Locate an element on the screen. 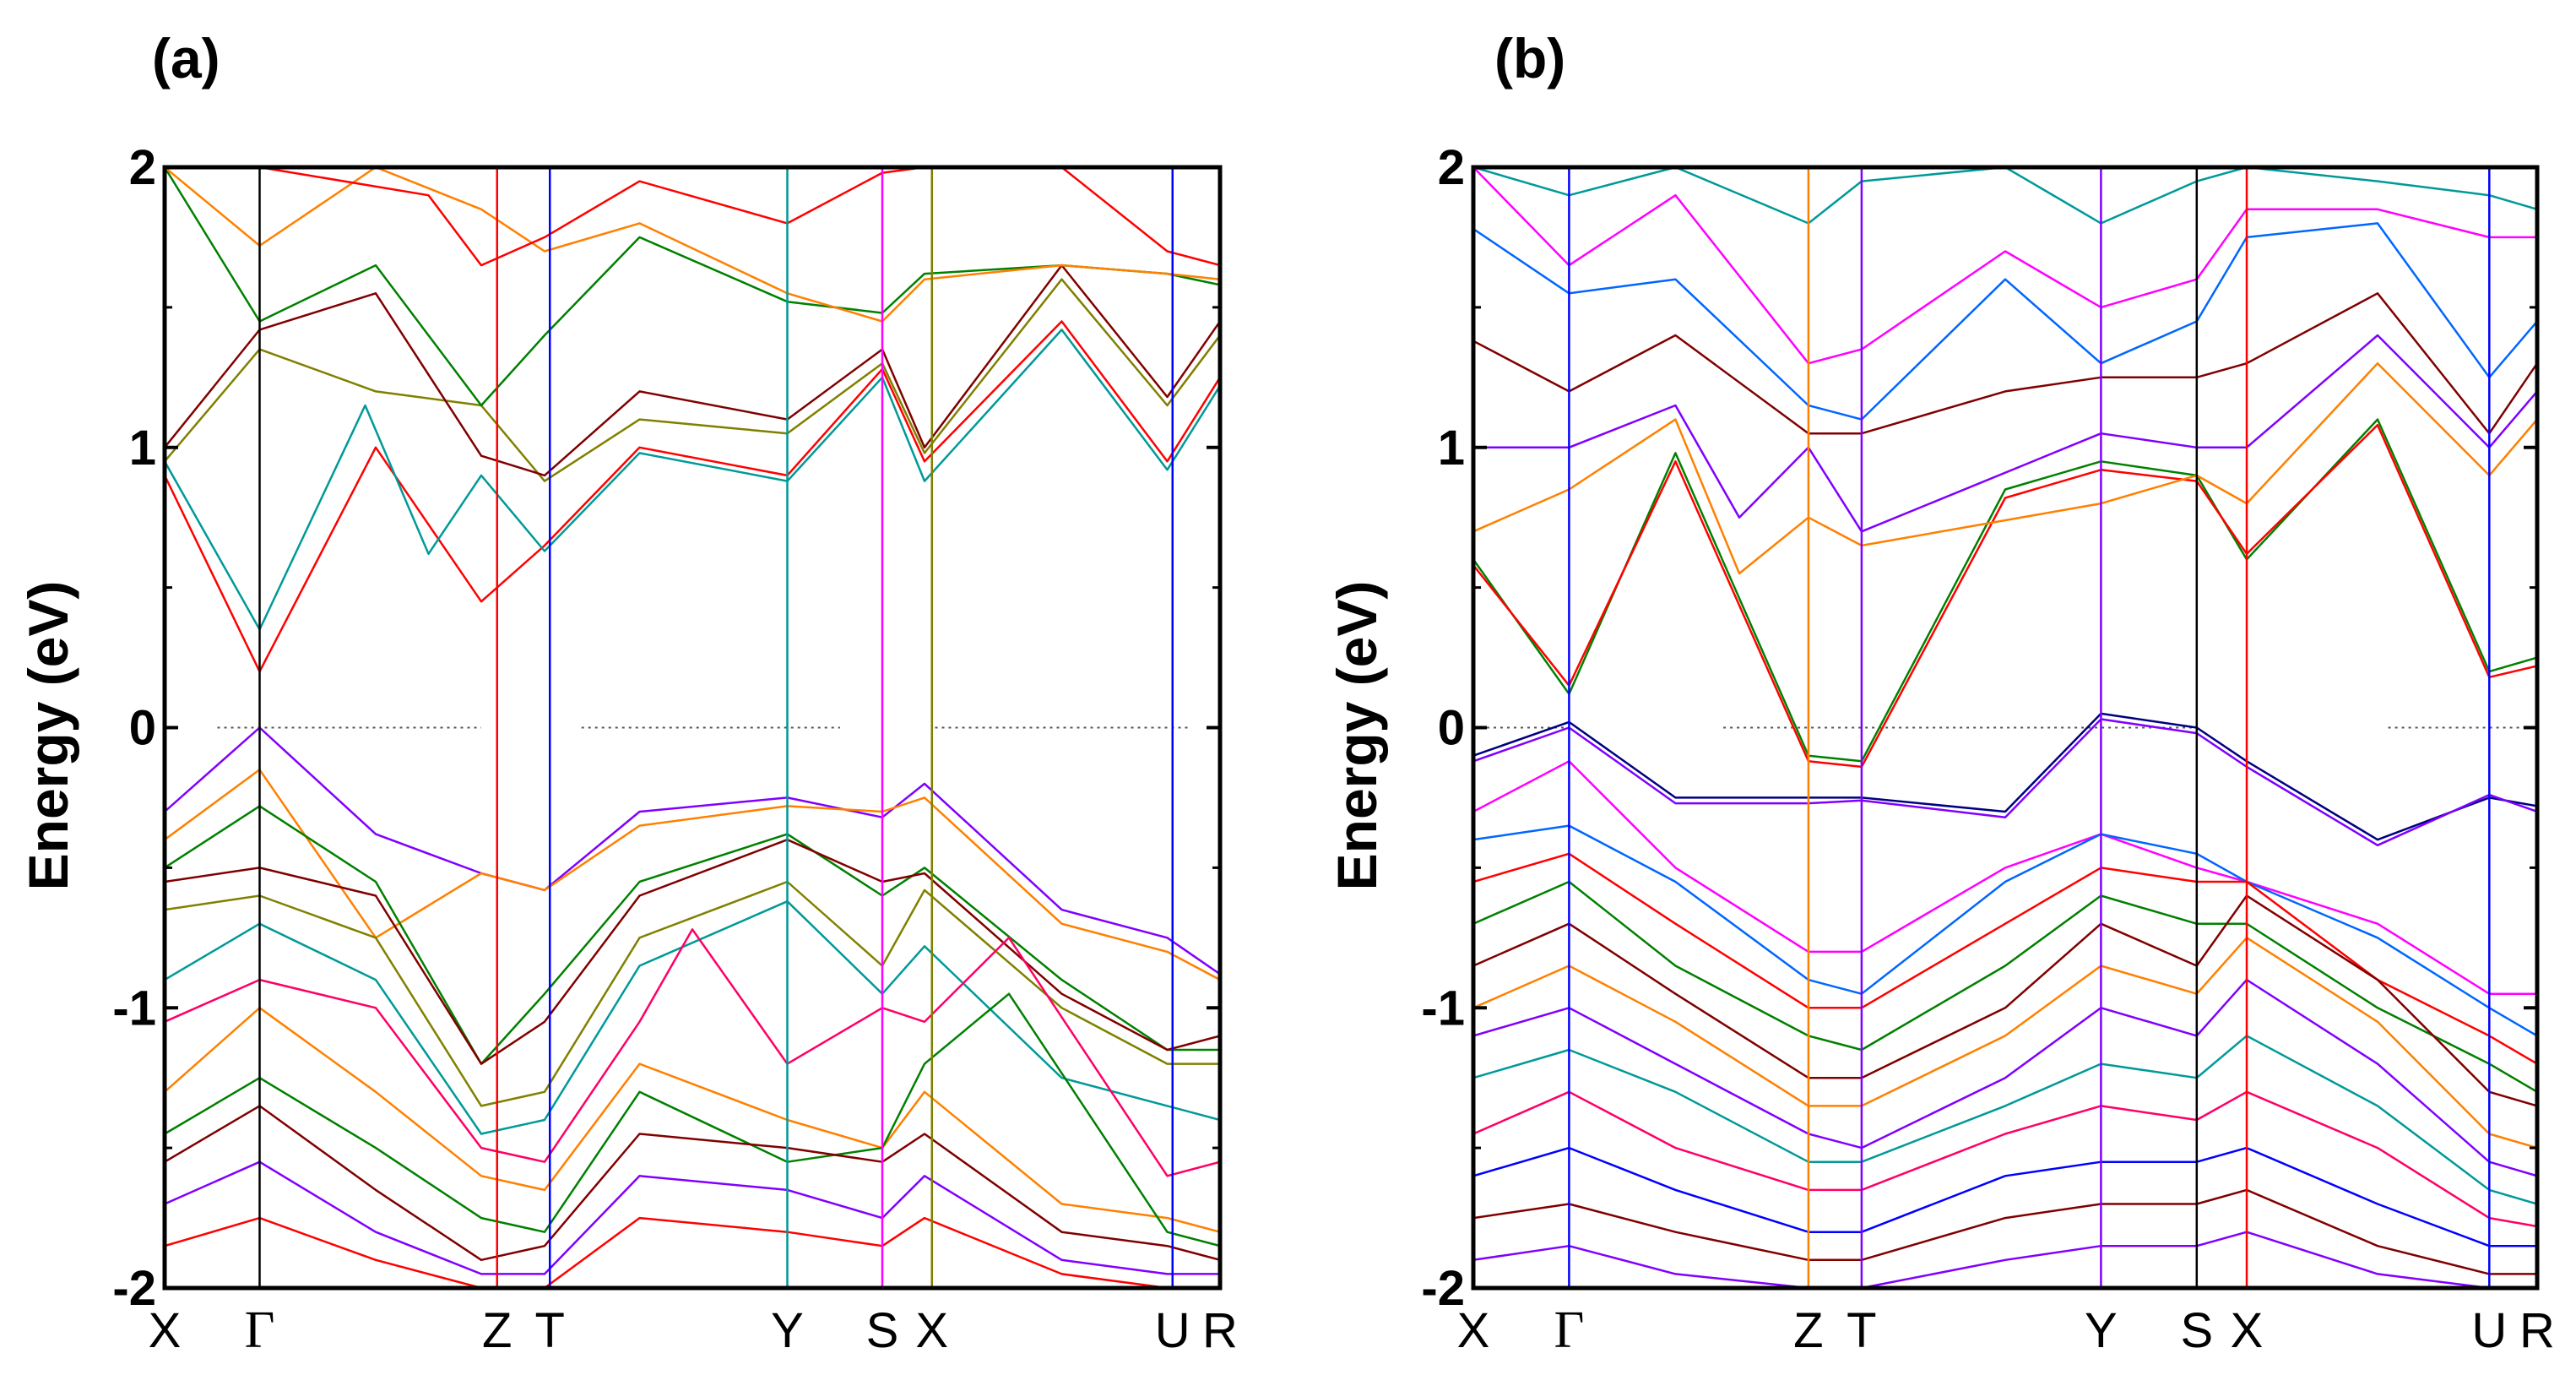 Image resolution: width=2576 pixels, height=1375 pixels. kpoint-label-b-1: Γ is located at coordinates (1569, 1330).